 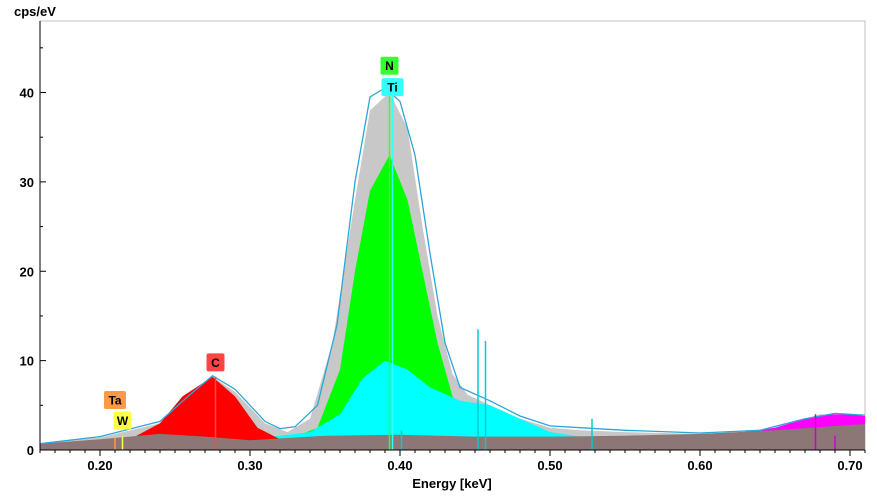 What do you see at coordinates (27, 361) in the screenshot?
I see `y-tick-label: 10` at bounding box center [27, 361].